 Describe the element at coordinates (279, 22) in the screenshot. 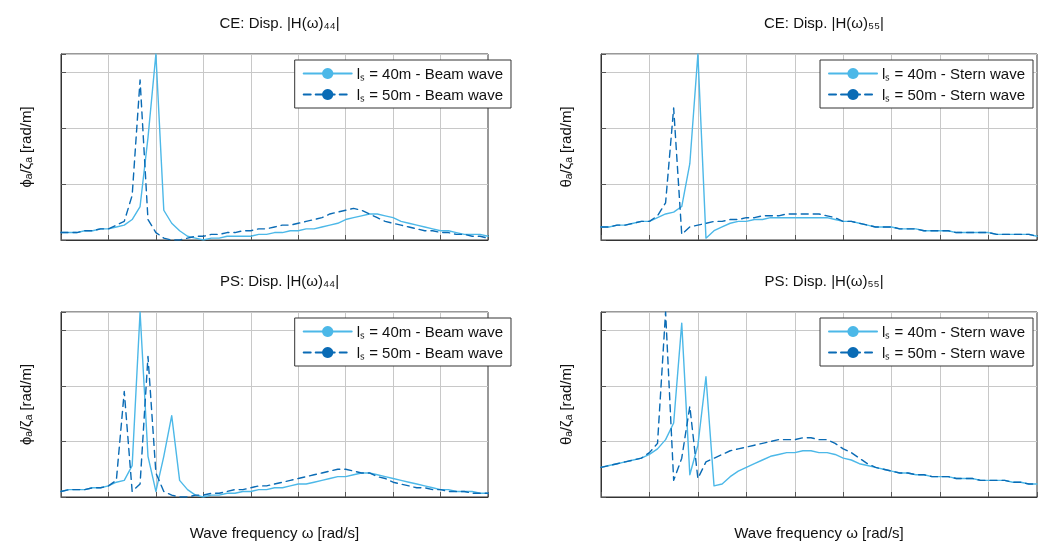

I see `chart-title: CE: Disp. |H(ω)₄₄|` at that location.